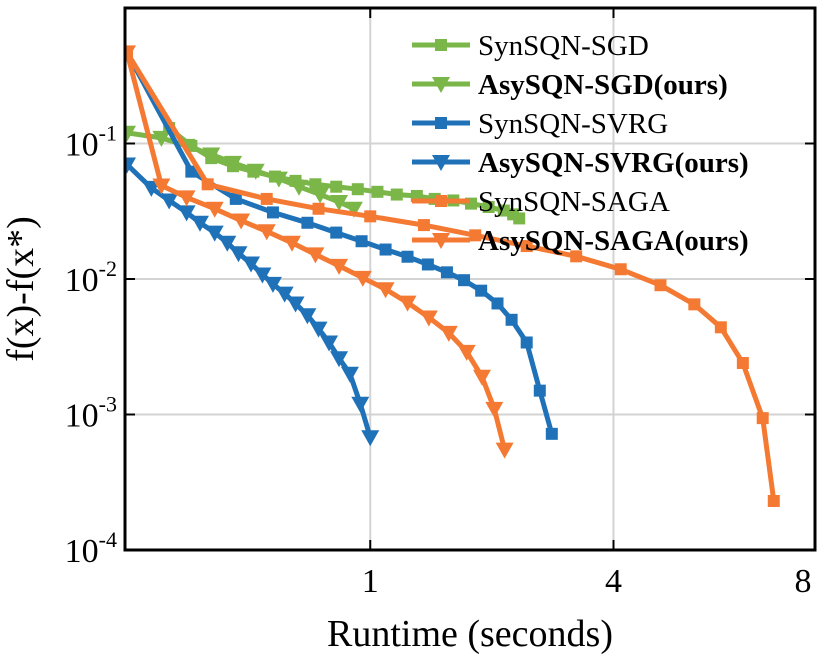 Image resolution: width=830 pixels, height=662 pixels. What do you see at coordinates (613, 581) in the screenshot?
I see `x-tick-label: 4` at bounding box center [613, 581].